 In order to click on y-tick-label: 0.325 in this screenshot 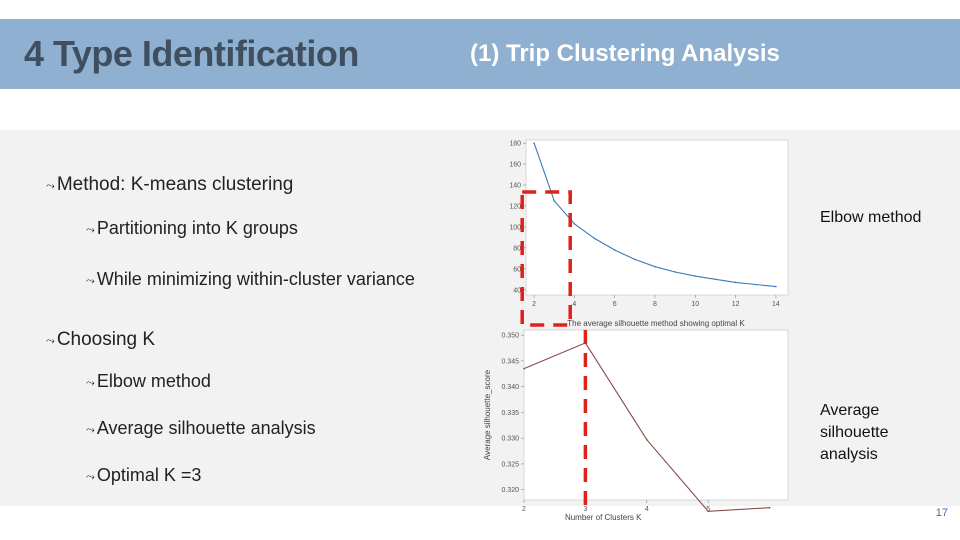, I will do `click(510, 464)`.